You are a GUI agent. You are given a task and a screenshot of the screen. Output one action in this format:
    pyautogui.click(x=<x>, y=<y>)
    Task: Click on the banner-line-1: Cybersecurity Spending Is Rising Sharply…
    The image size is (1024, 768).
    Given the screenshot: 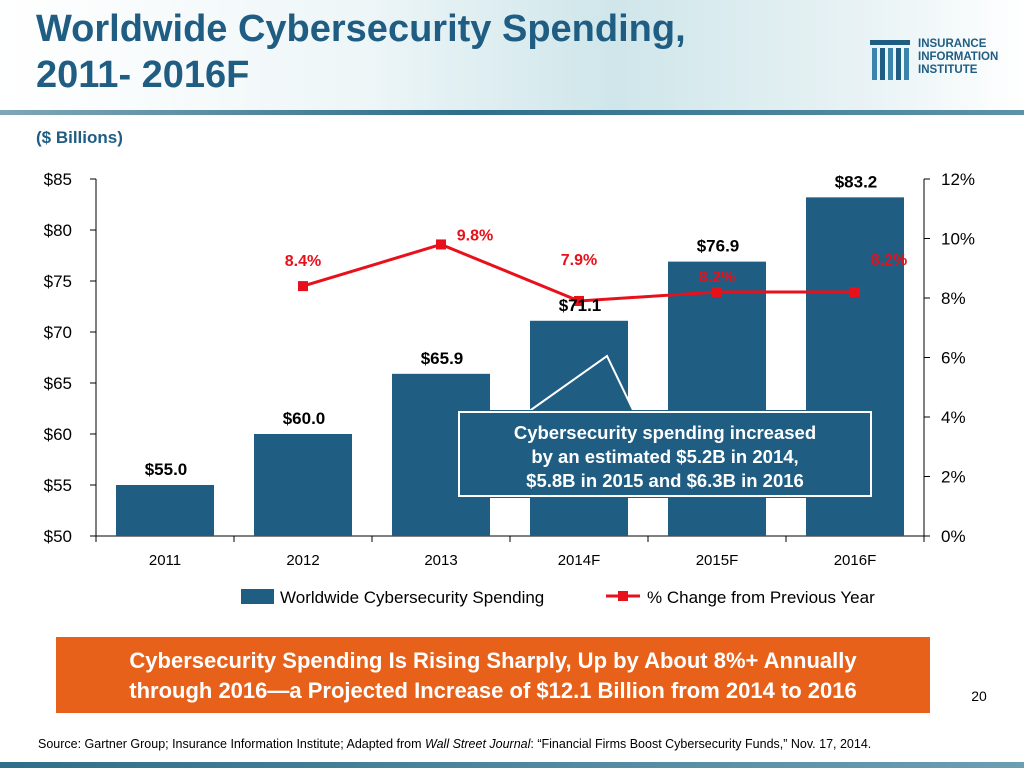 What is the action you would take?
    pyautogui.click(x=493, y=660)
    